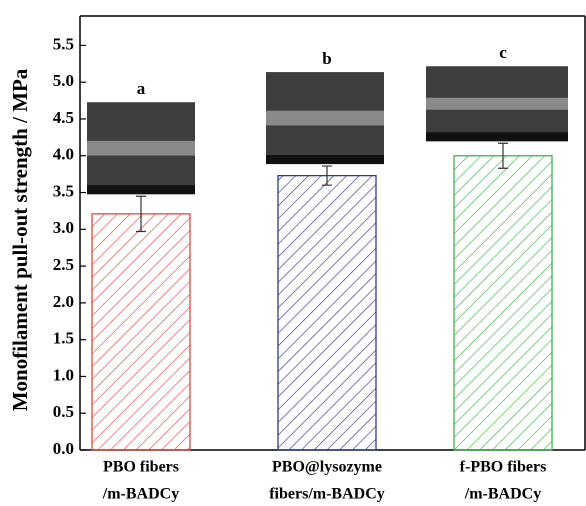 This screenshot has width=586, height=506. What do you see at coordinates (63, 80) in the screenshot?
I see `y-tick-label: 5.0` at bounding box center [63, 80].